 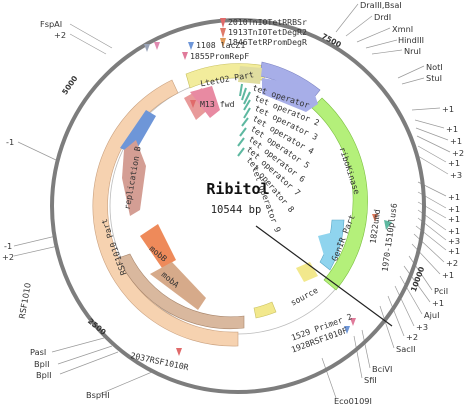 What do you see at coordinates (8, 246) in the screenshot?
I see `enzyme-left-minus1-b: -1` at bounding box center [8, 246].